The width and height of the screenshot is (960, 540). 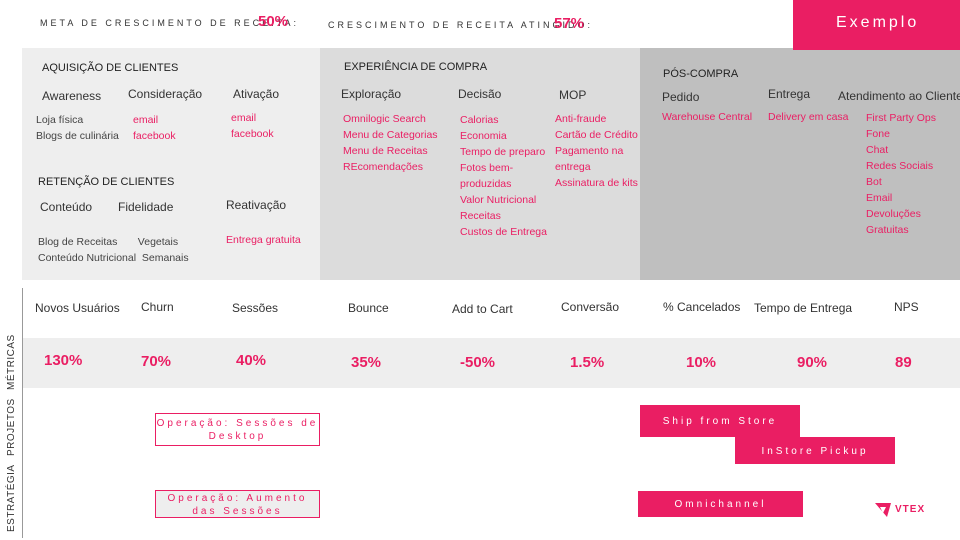 What do you see at coordinates (77, 308) in the screenshot?
I see `metric-name: Novos Usuários` at bounding box center [77, 308].